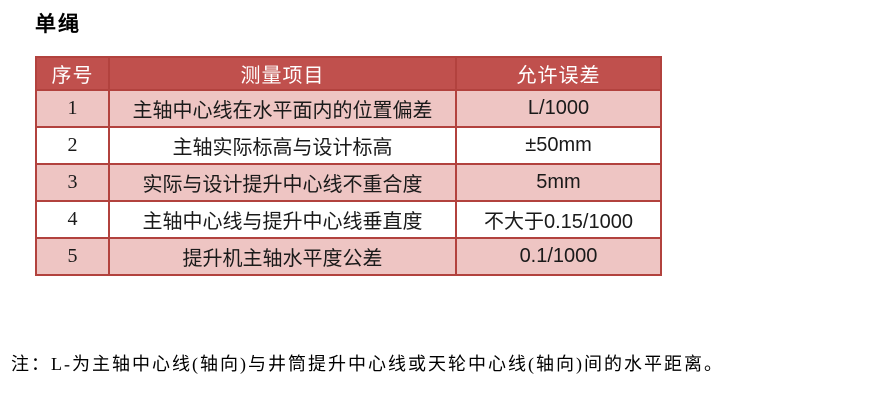 The height and width of the screenshot is (400, 892). I want to click on cell-seq: 5, so click(72, 256).